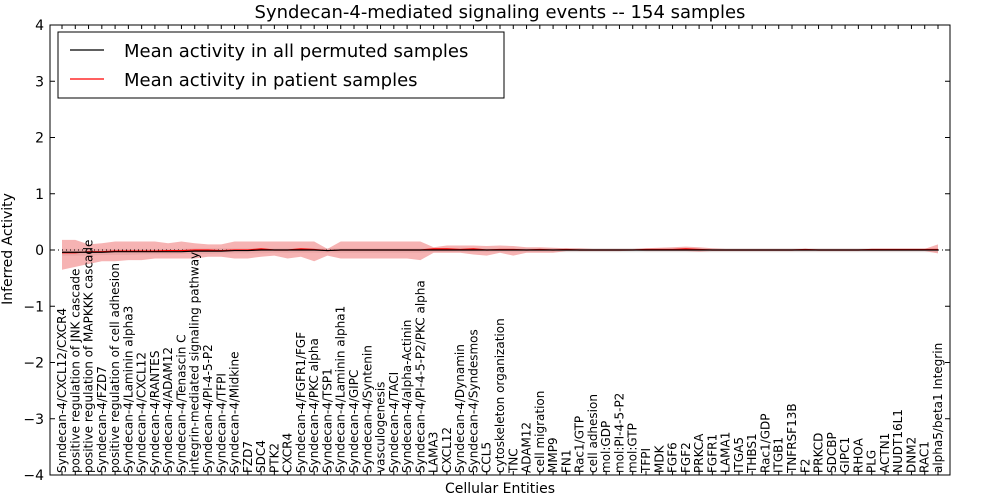 This screenshot has height=500, width=1000. What do you see at coordinates (274, 458) in the screenshot?
I see `x-category-label: PTK2` at bounding box center [274, 458].